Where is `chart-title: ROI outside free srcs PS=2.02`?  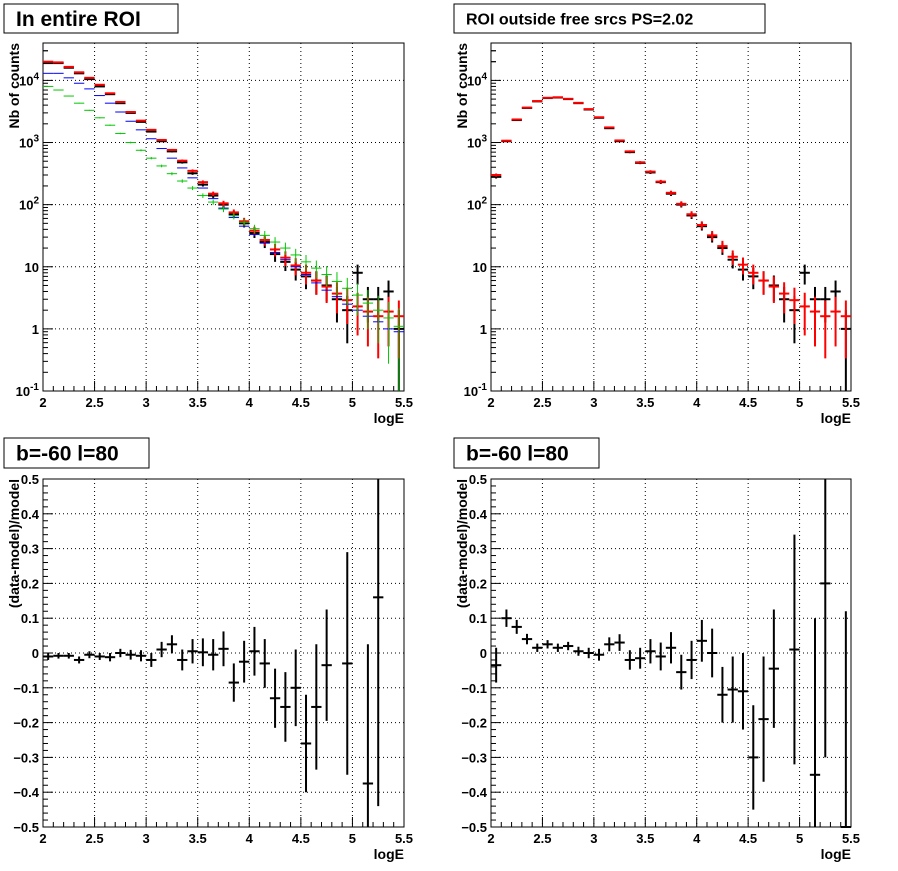
chart-title: ROI outside free srcs PS=2.02 is located at coordinates (579, 19).